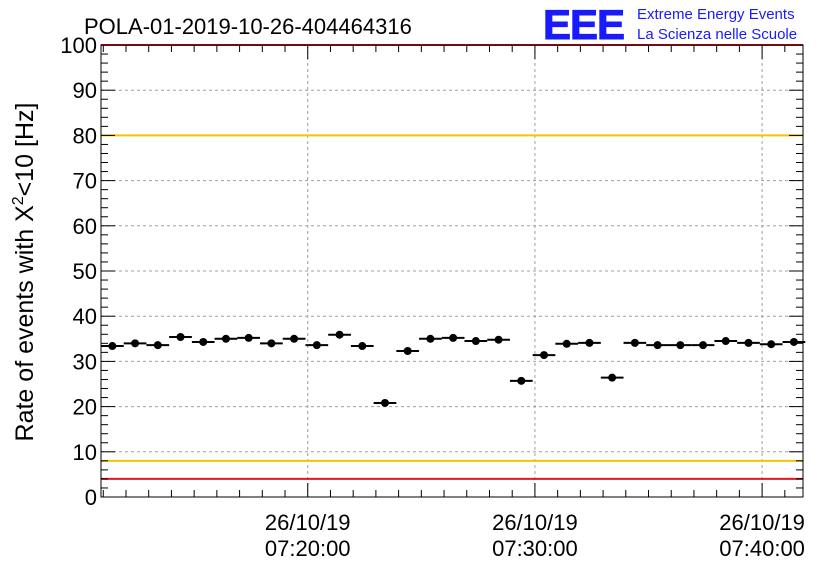  I want to click on x-tick-label-time: 07:20:00, so click(308, 548).